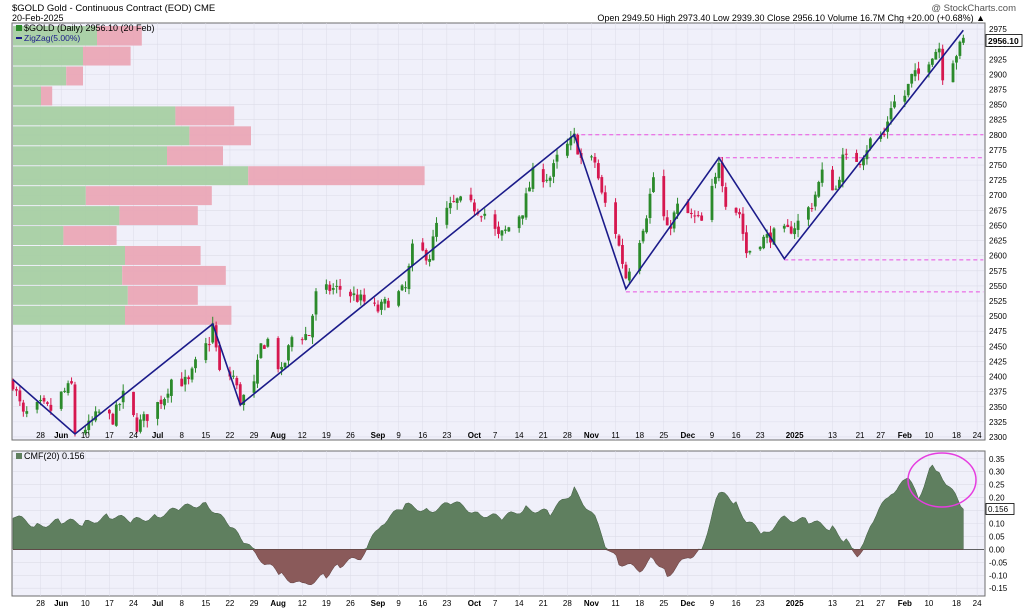 The height and width of the screenshot is (609, 1024). What do you see at coordinates (89, 28) in the screenshot?
I see `legend-price: $GOLD (Daily) 2956.10 (20 Feb)` at bounding box center [89, 28].